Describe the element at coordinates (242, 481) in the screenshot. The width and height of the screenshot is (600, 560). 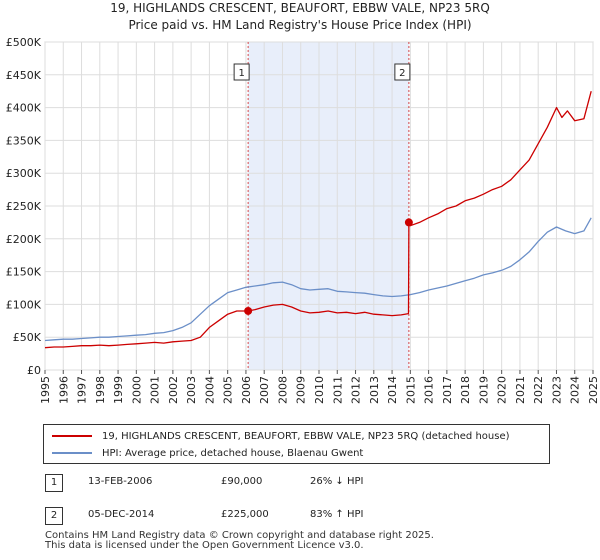
I see `sale-price: £90,000` at that location.